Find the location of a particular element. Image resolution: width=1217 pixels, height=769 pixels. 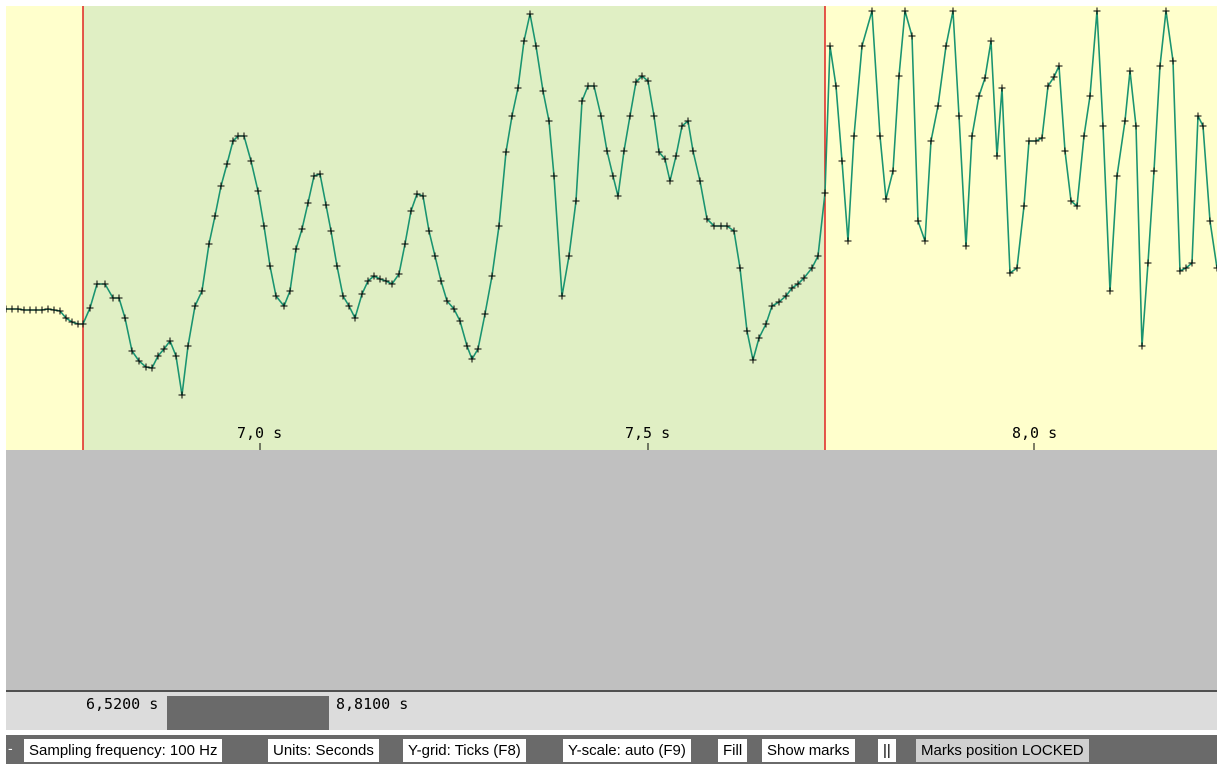

range-end-label: 8,8100 s is located at coordinates (372, 704).